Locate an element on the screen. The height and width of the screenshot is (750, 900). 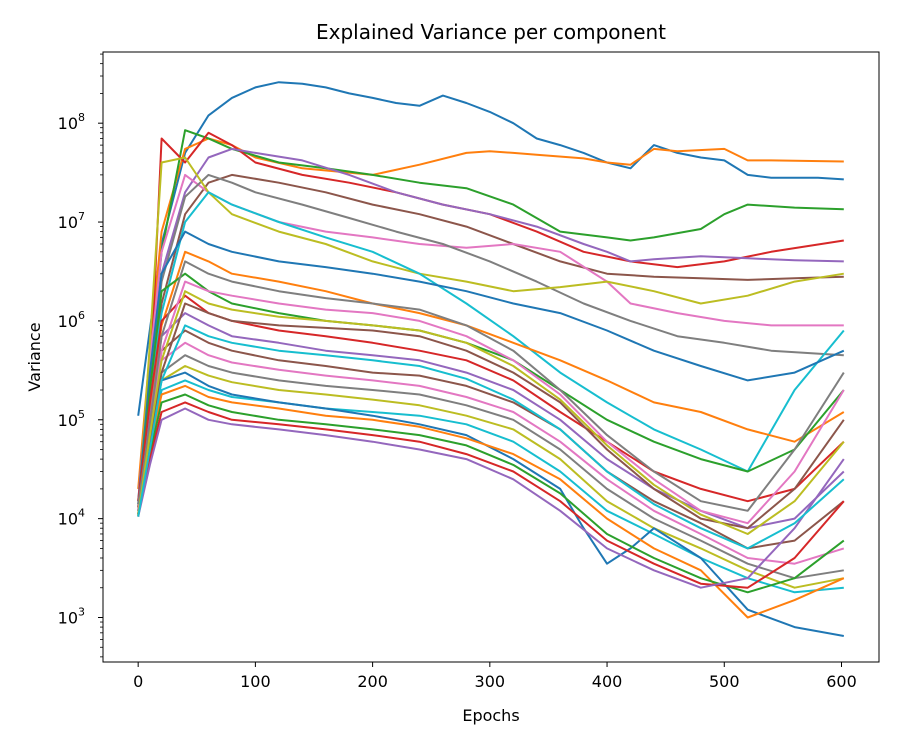
chart-title: Explained Variance per component is located at coordinates (491, 32).